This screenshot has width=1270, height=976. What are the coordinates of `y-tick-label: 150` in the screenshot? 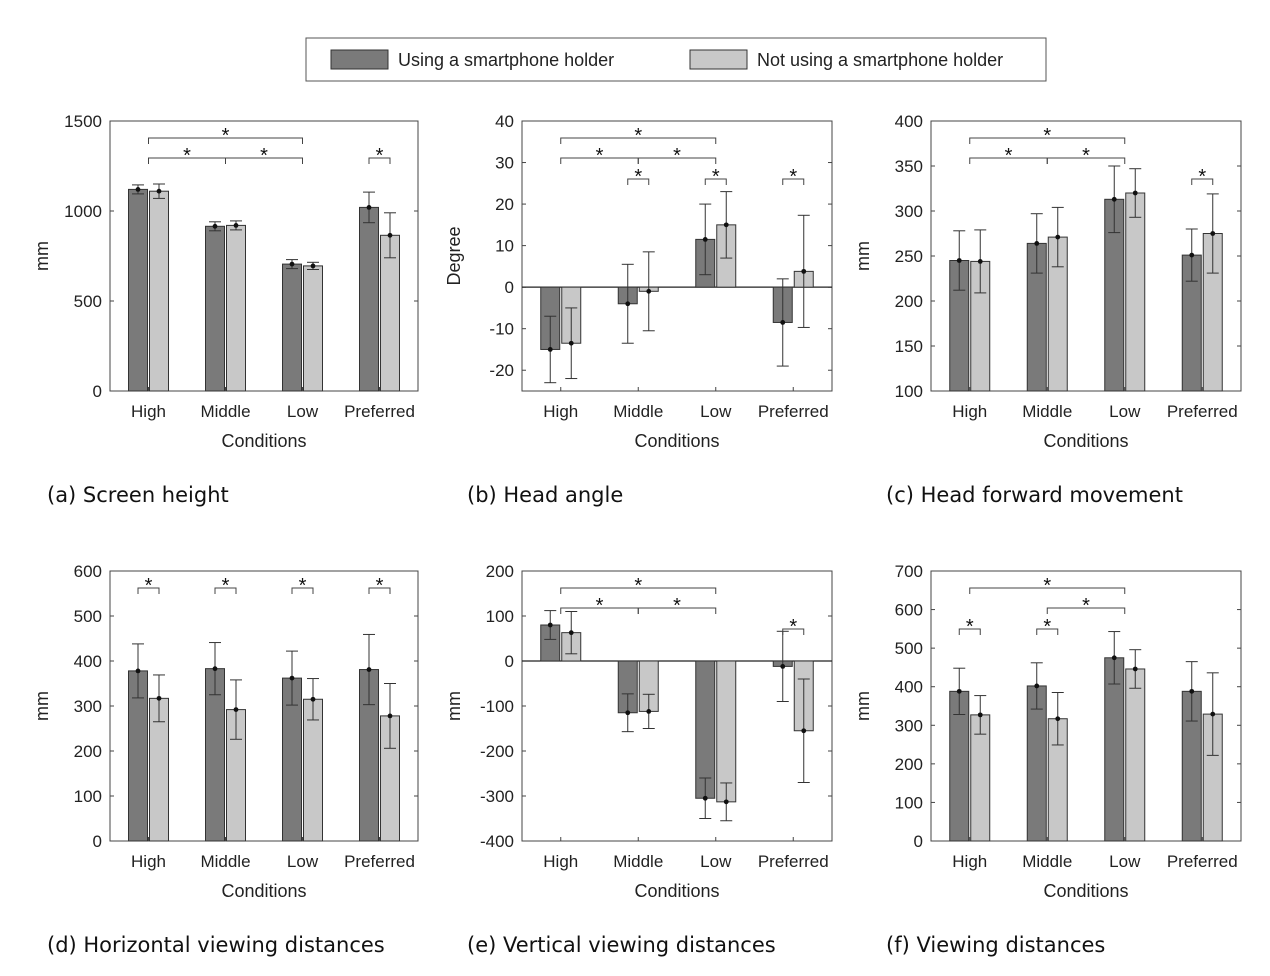 It's located at (909, 346).